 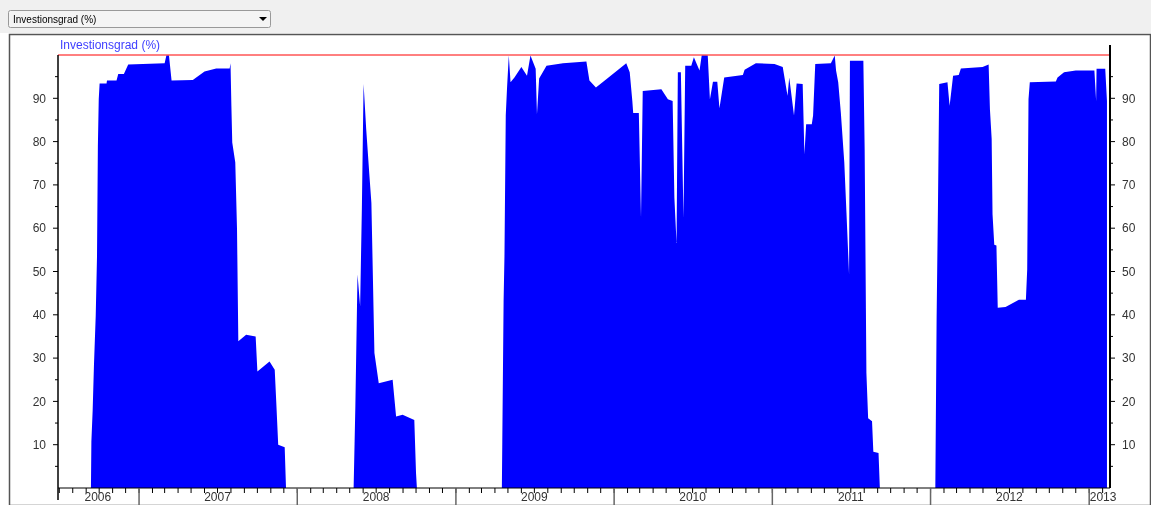 I want to click on x-tick-label: 2013, so click(x=1103, y=497).